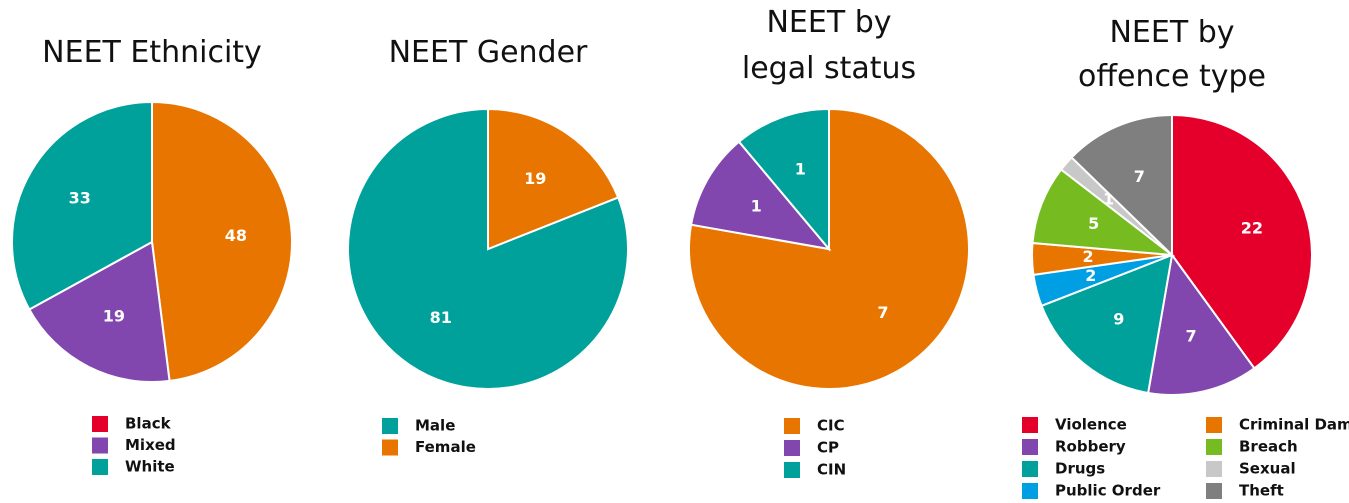 The width and height of the screenshot is (1349, 503). I want to click on legend-label: Black, so click(148, 424).